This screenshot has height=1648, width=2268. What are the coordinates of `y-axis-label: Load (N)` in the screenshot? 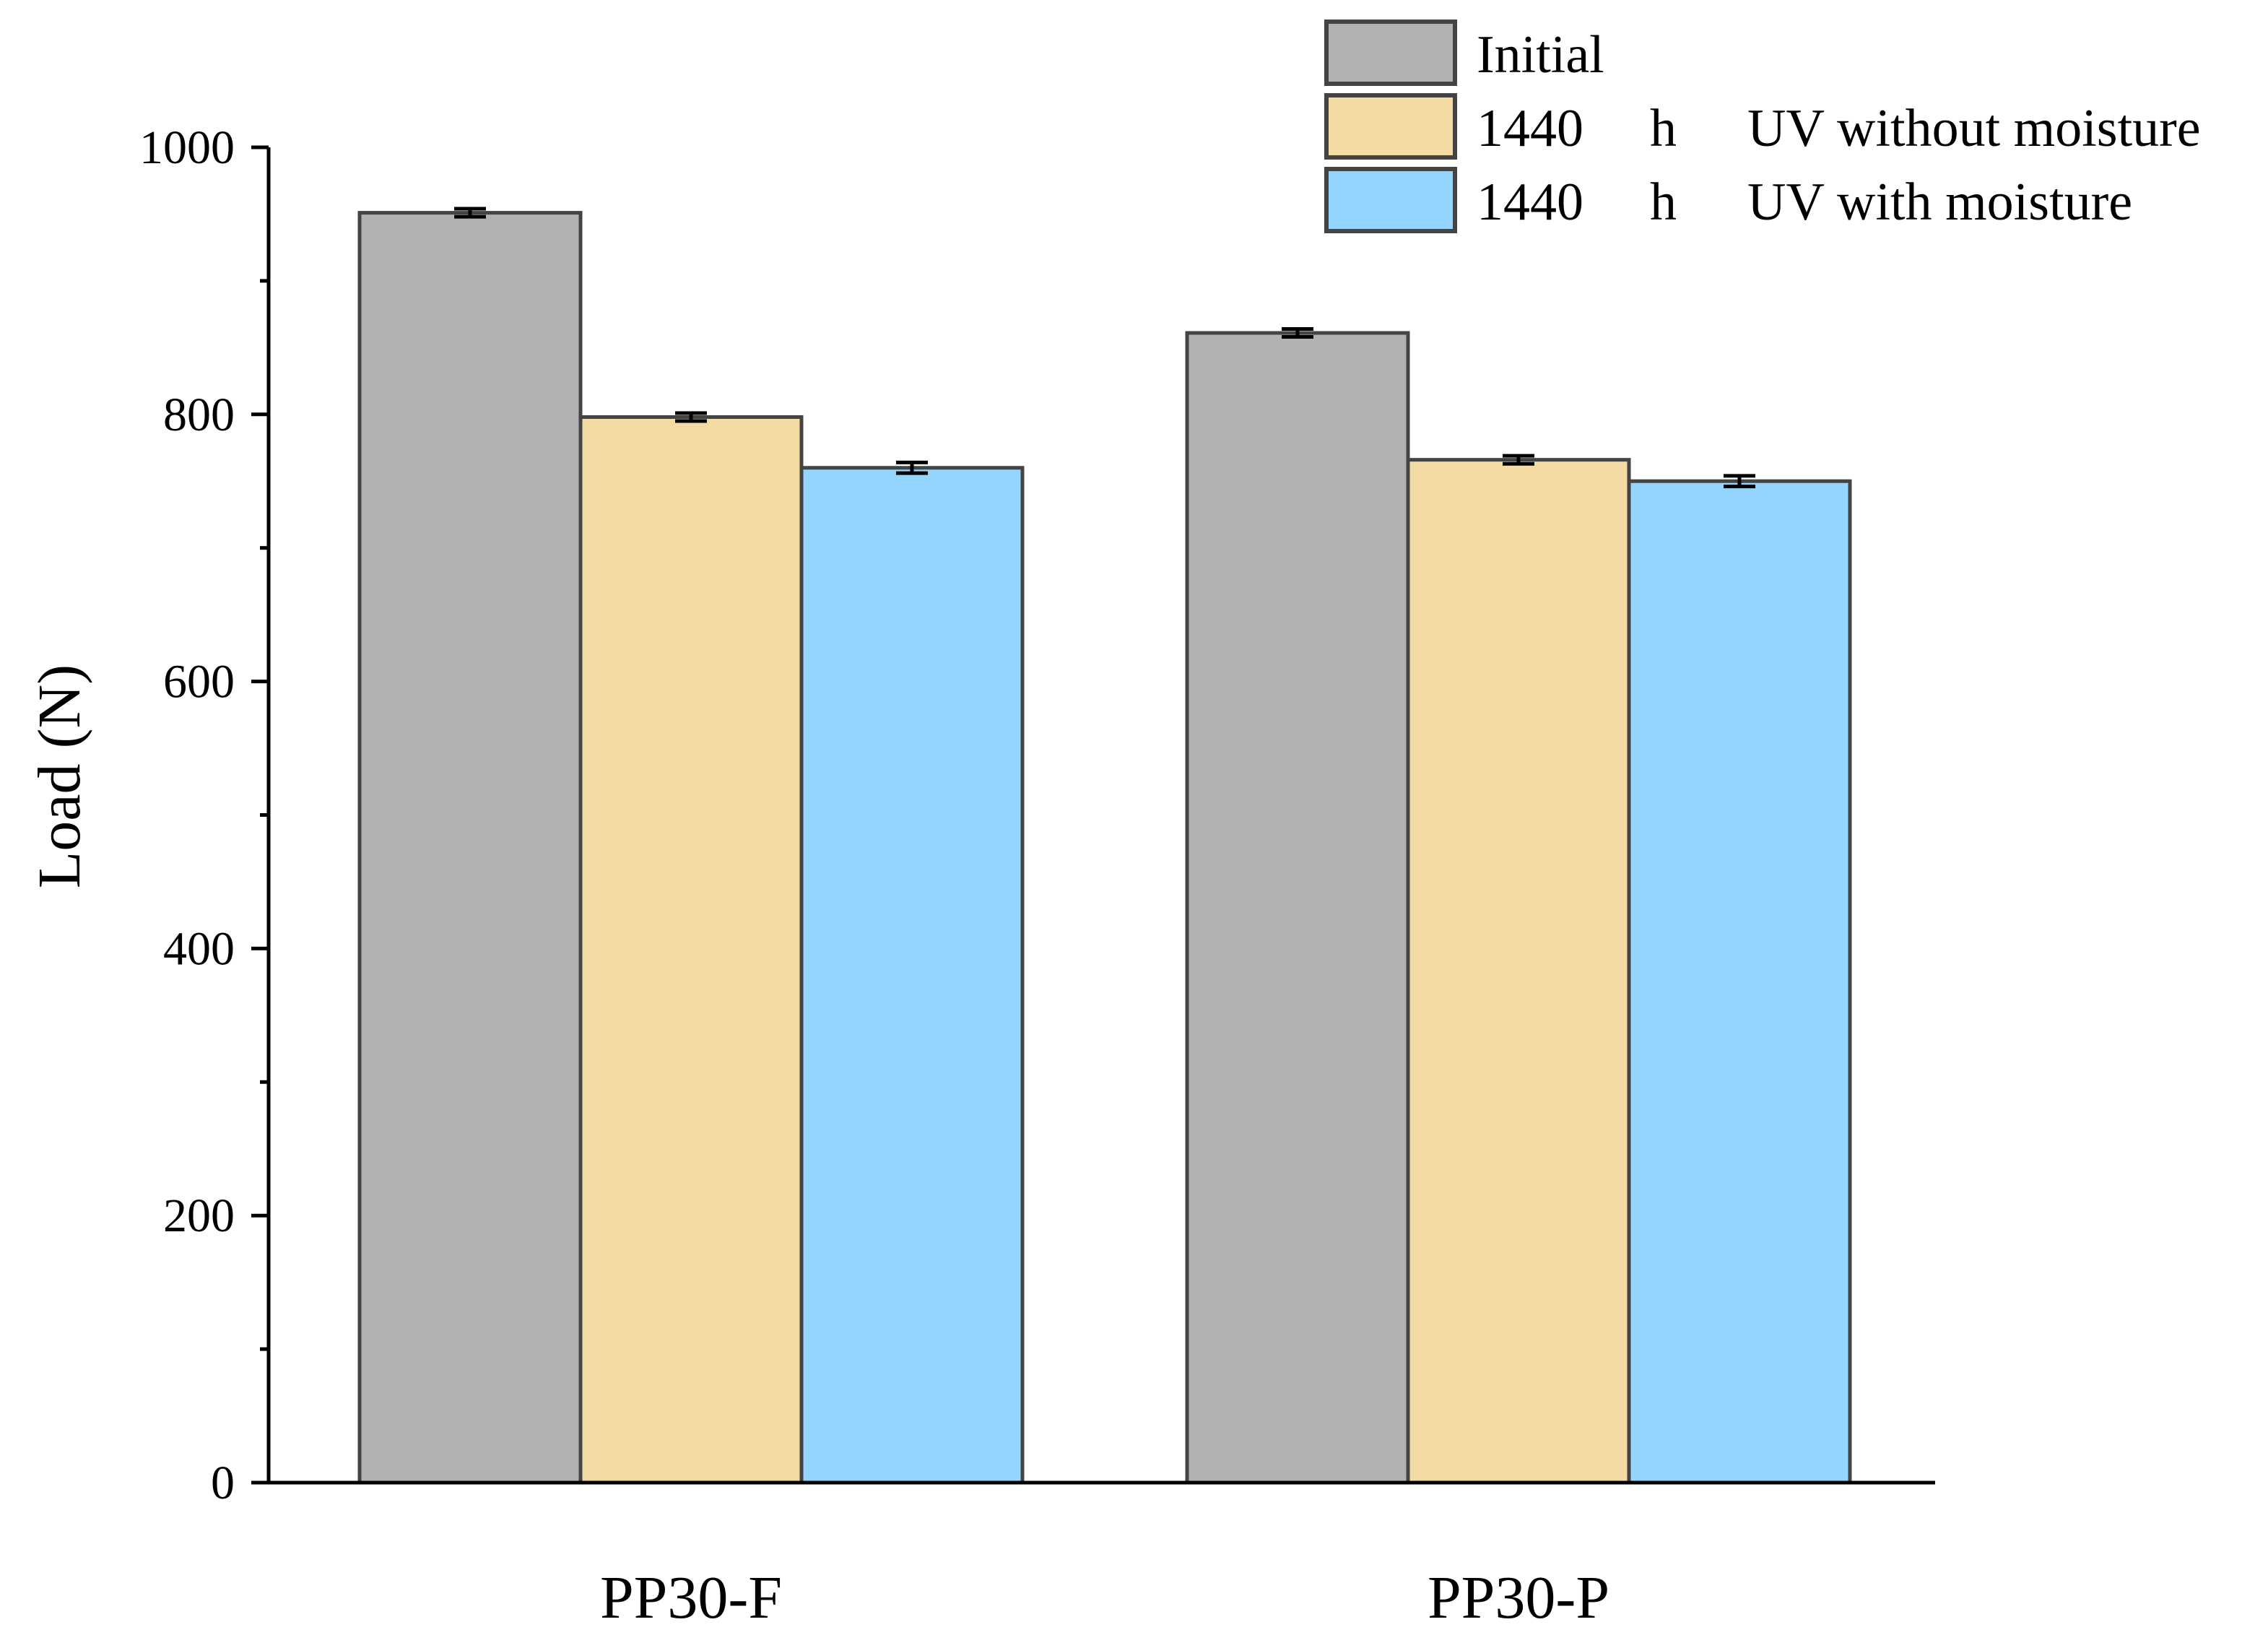 It's located at (59, 776).